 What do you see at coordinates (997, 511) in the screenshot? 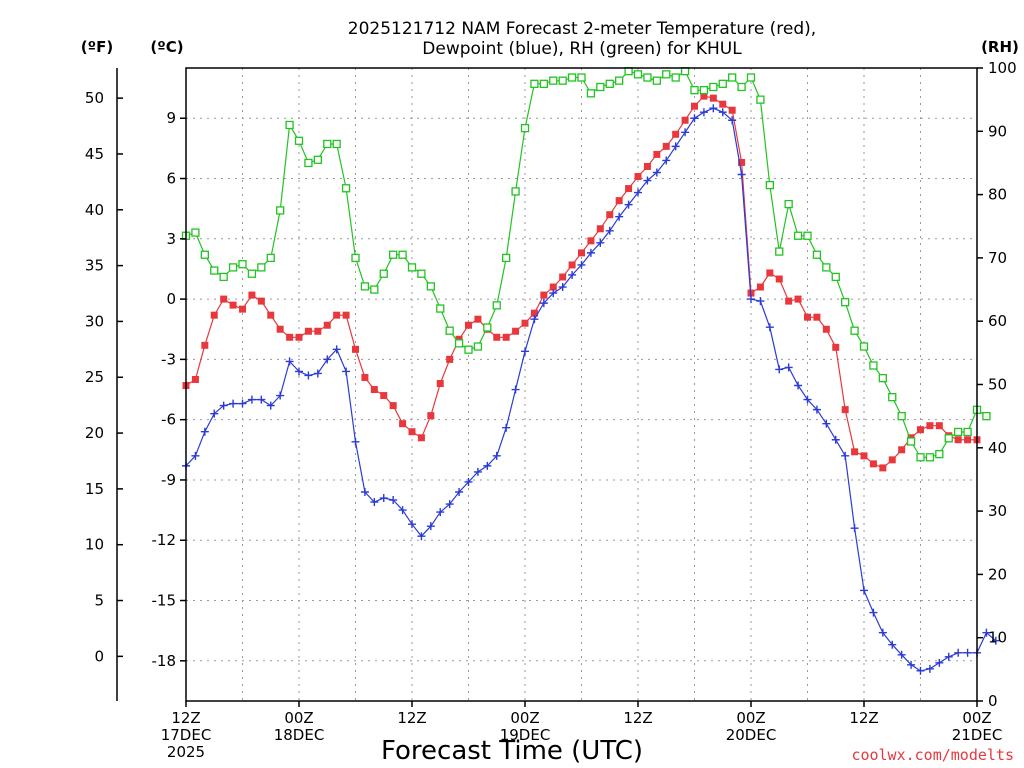
I see `rh-tick-label: 30` at bounding box center [997, 511].